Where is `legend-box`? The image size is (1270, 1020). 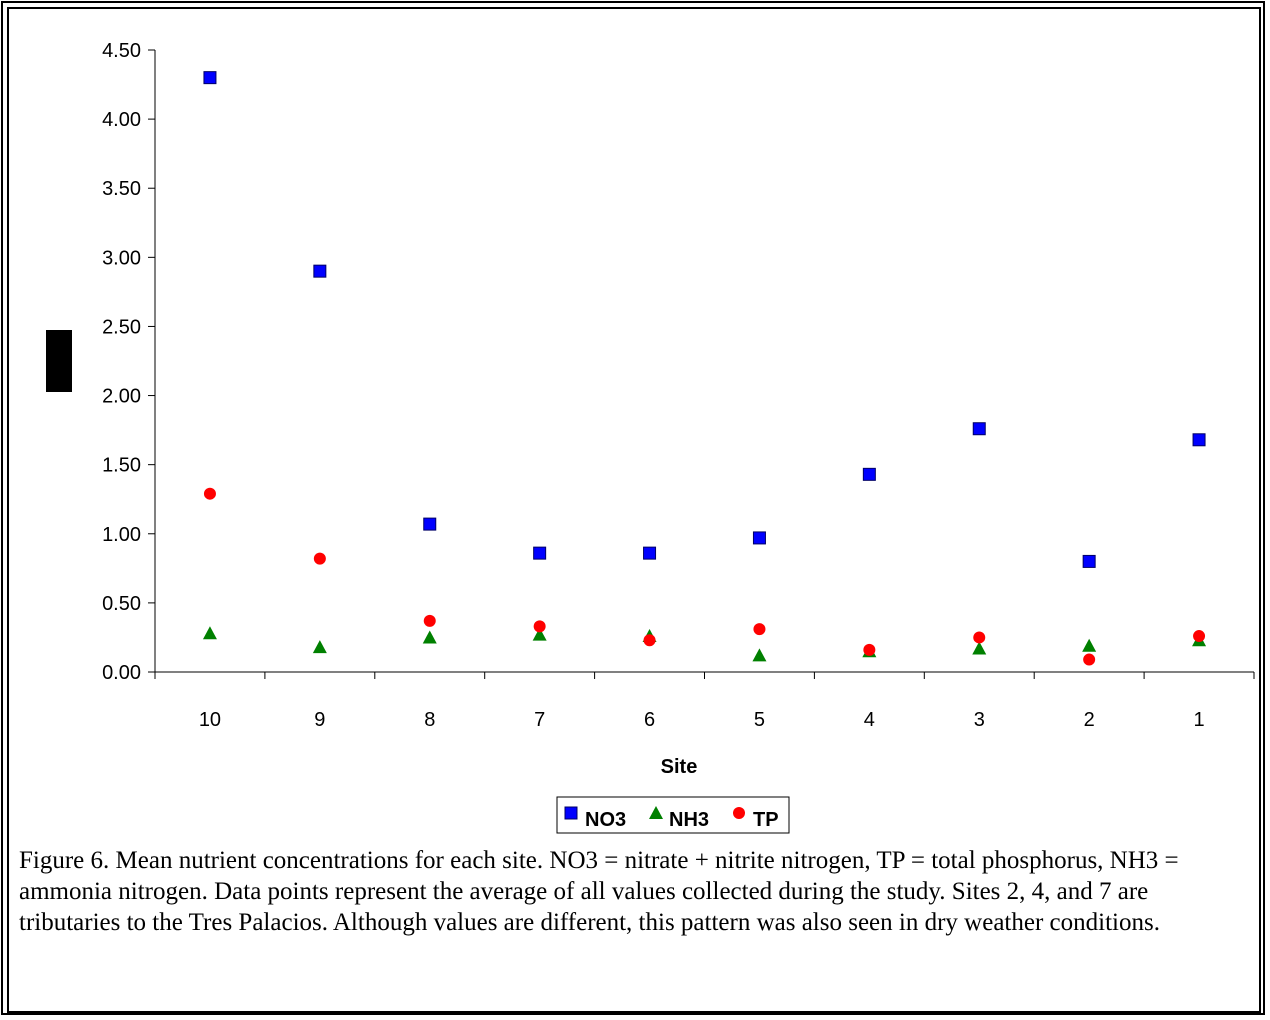
legend-box is located at coordinates (673, 815).